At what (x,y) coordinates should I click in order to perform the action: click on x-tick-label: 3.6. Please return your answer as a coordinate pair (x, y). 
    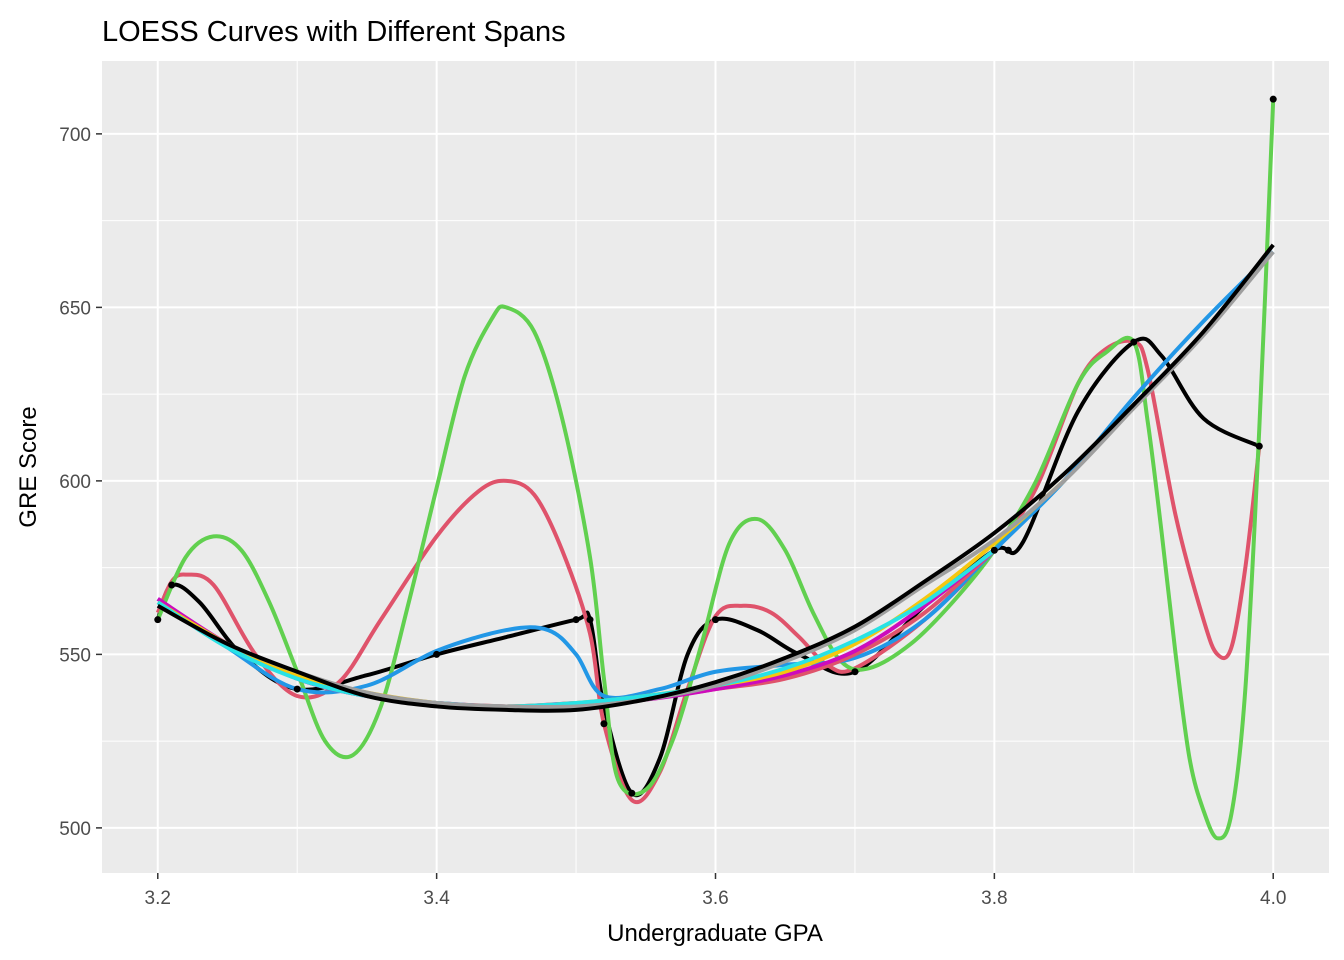
    Looking at the image, I should click on (715, 898).